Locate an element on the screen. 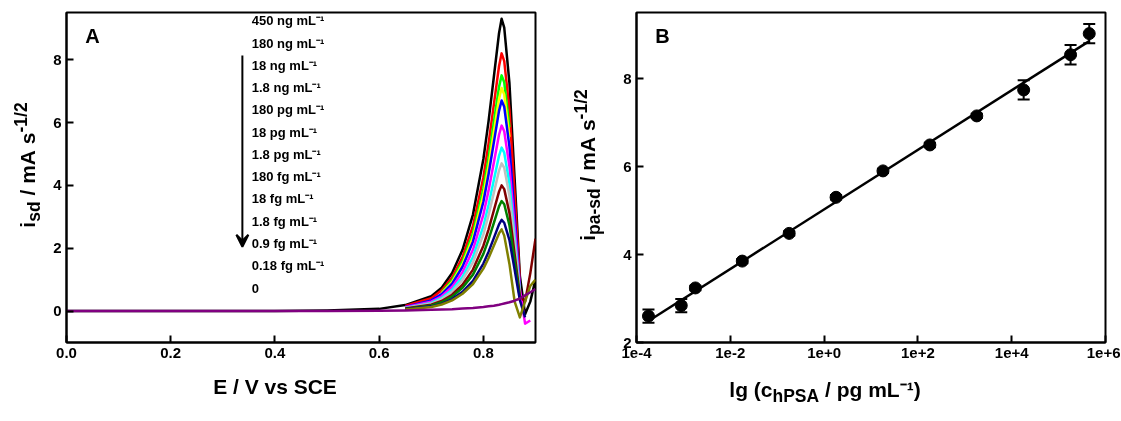 This screenshot has width=1121, height=421. annotation: 180 ng mL⁻¹ is located at coordinates (288, 43).